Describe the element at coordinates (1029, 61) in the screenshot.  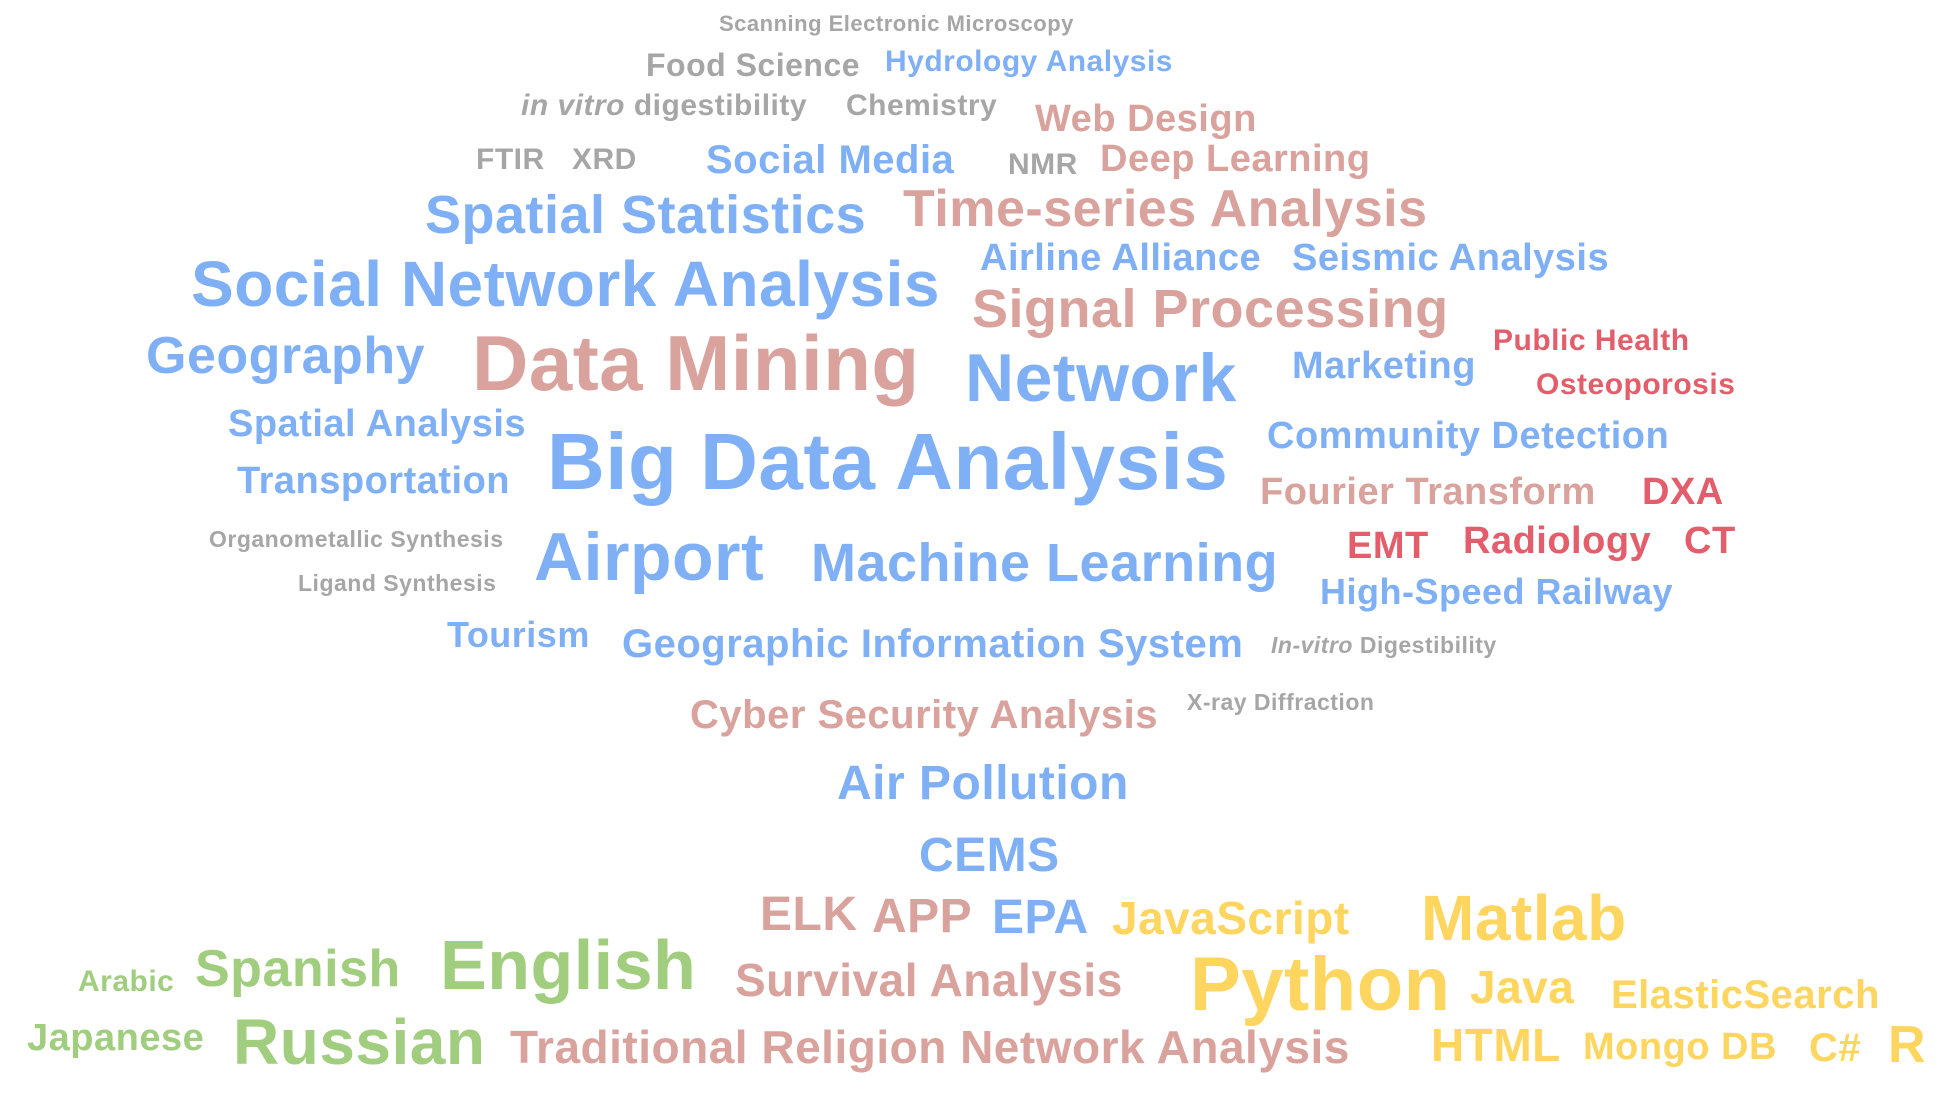
I see `word-hydrology-analysis: Hydrology Analysis` at that location.